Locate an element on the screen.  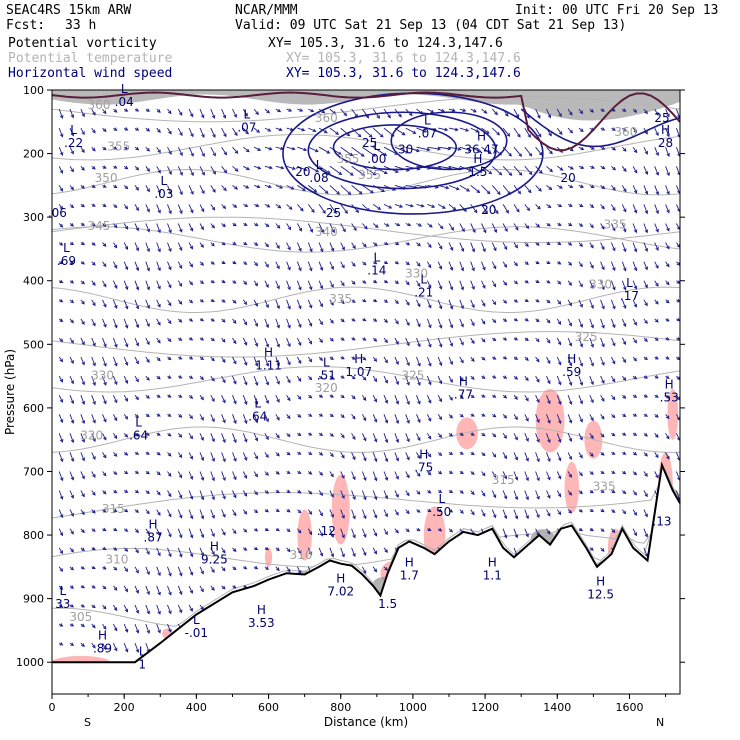
pv-low-patch is located at coordinates (268, 557).